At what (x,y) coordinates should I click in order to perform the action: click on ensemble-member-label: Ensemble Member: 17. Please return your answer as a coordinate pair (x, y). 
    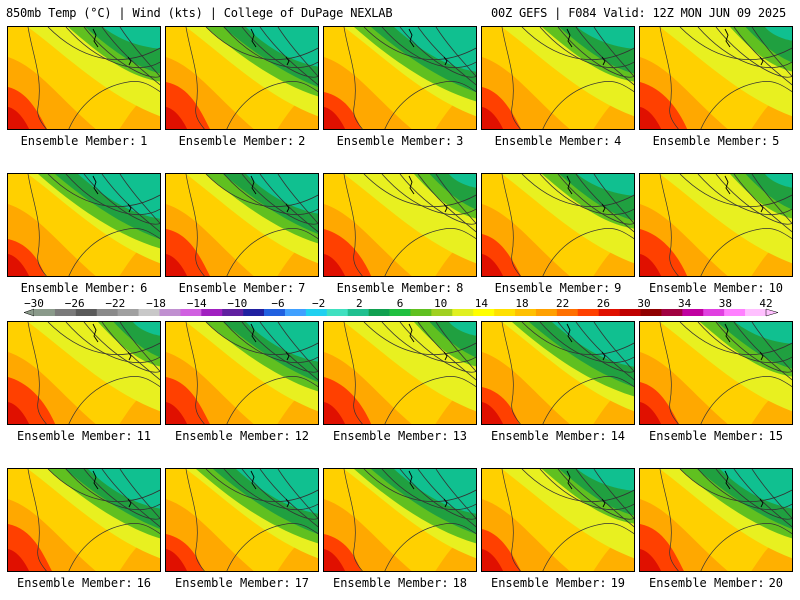
    Looking at the image, I should click on (242, 583).